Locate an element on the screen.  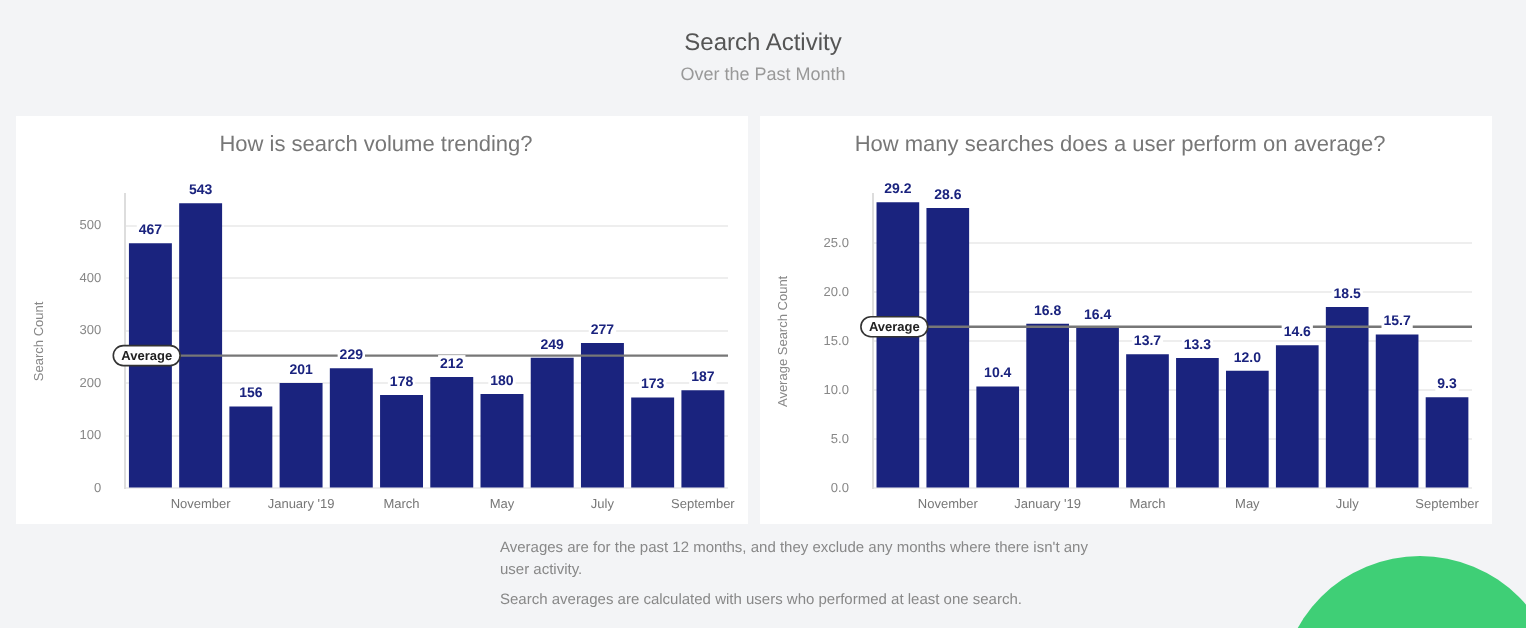
text: Search Activity is located at coordinates (763, 42).